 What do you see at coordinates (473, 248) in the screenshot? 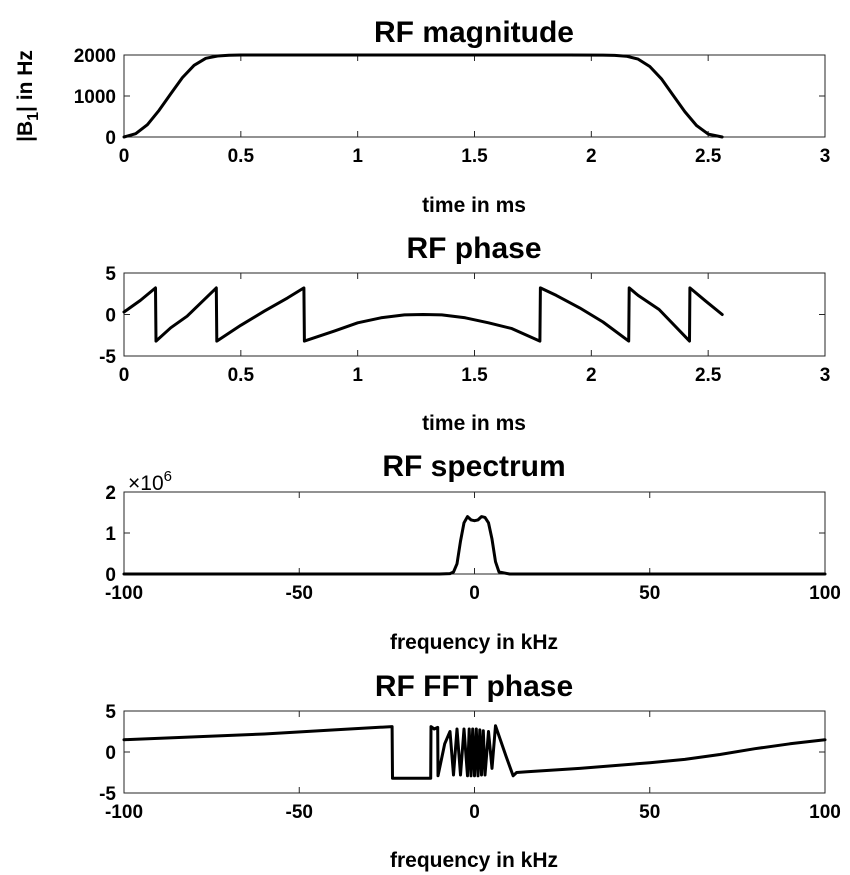
I see `chart-title: RF phase` at bounding box center [473, 248].